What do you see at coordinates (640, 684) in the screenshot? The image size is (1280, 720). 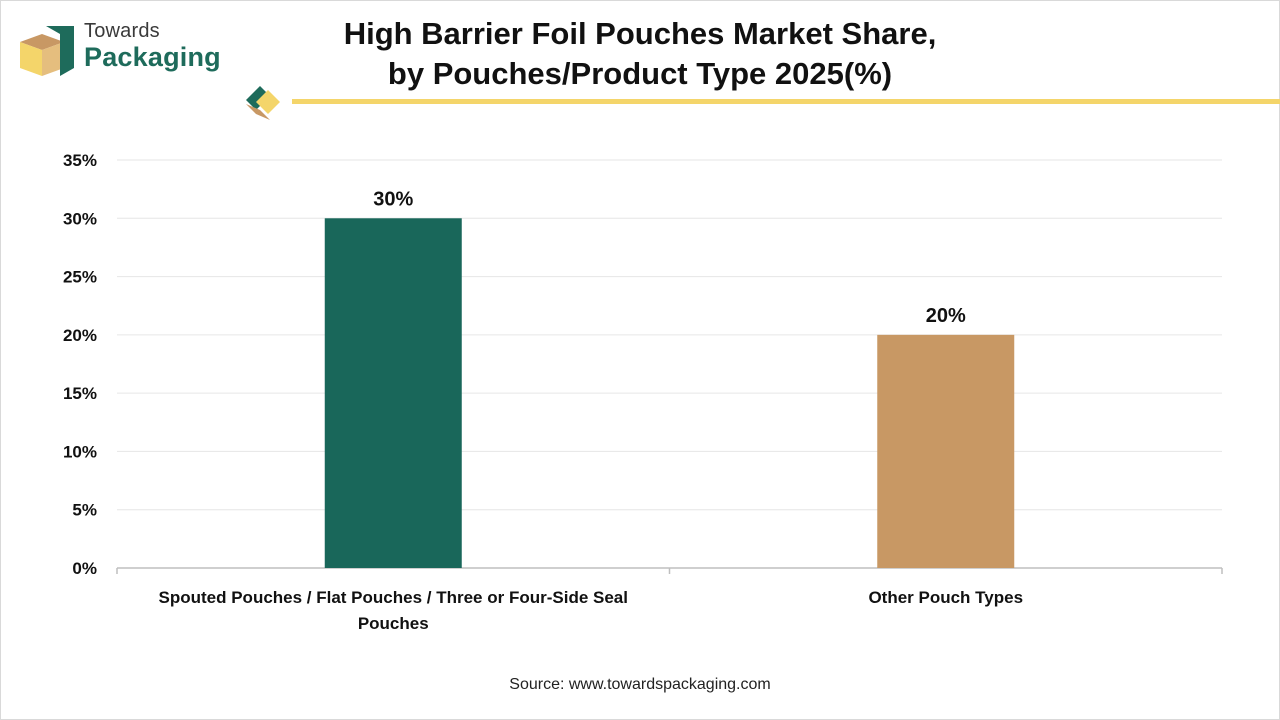 I see `source-note: Source: www.towardspackaging.com` at bounding box center [640, 684].